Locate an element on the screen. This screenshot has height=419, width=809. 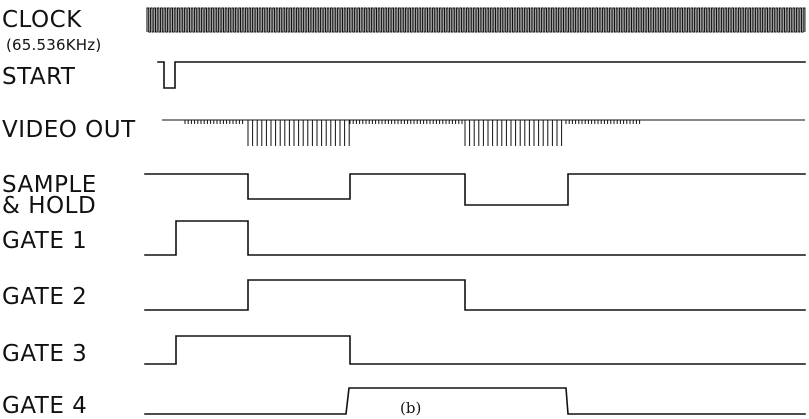
clock-frequency-label: (65.536KHz) is located at coordinates (53, 45).